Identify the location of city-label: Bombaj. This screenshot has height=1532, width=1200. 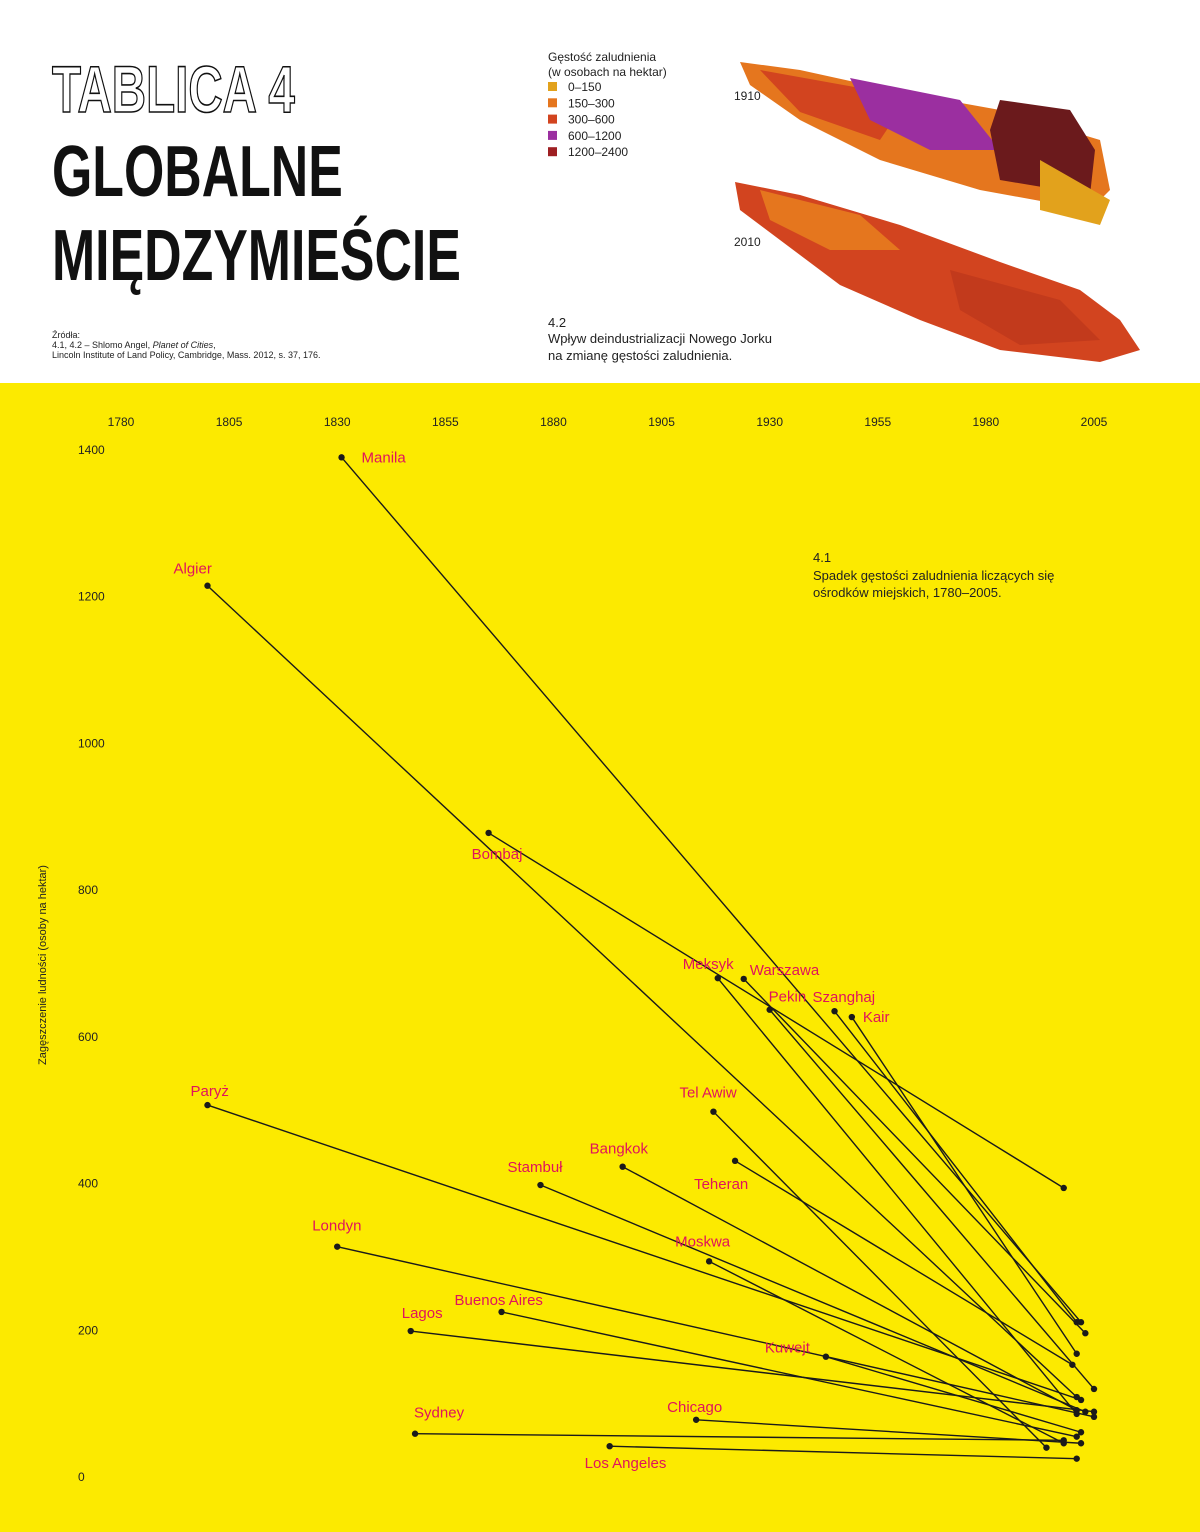
(497, 854).